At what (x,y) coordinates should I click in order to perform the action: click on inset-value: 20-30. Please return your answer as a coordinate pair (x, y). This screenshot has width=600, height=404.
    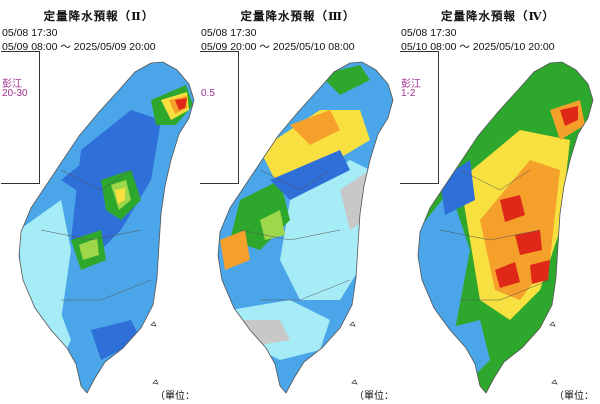
    Looking at the image, I should click on (15, 93).